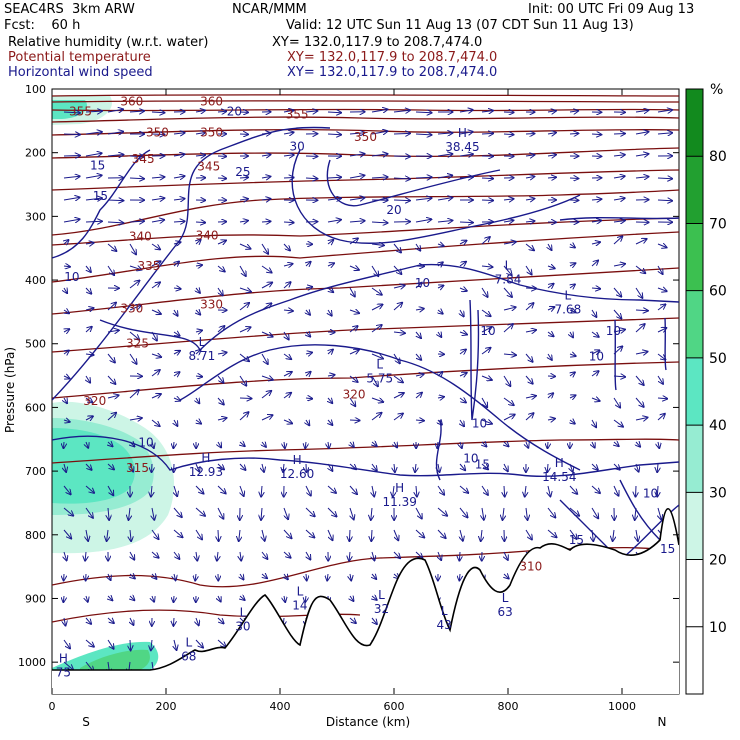  Describe the element at coordinates (137, 468) in the screenshot. I see `theta-label: 315` at that location.